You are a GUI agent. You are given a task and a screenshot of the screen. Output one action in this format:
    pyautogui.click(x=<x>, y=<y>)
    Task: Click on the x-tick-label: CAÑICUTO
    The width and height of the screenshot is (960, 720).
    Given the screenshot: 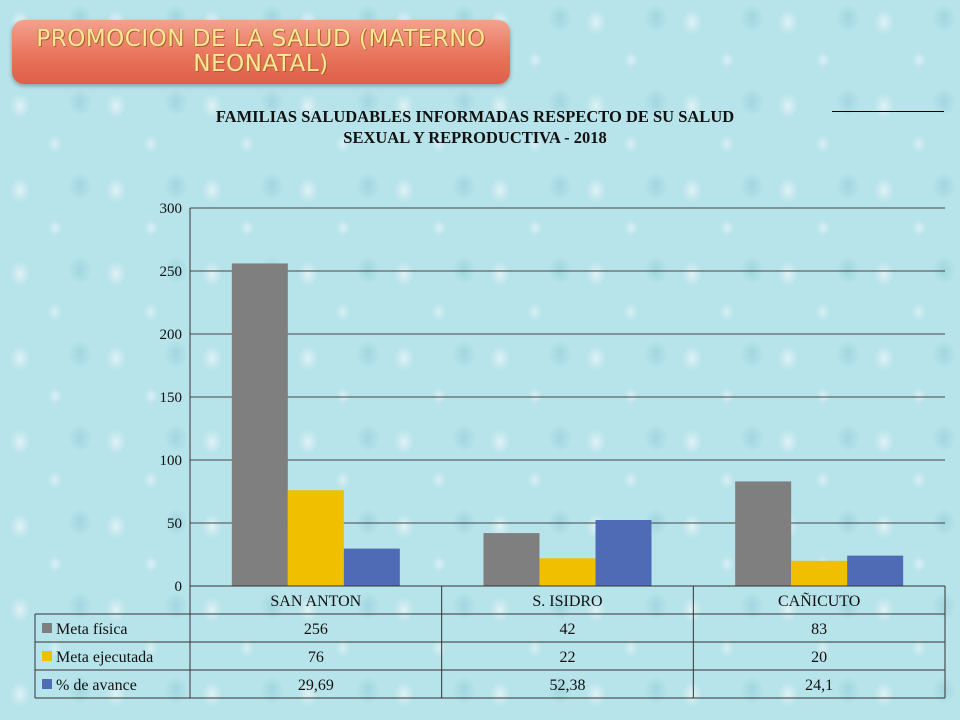 What is the action you would take?
    pyautogui.click(x=819, y=601)
    